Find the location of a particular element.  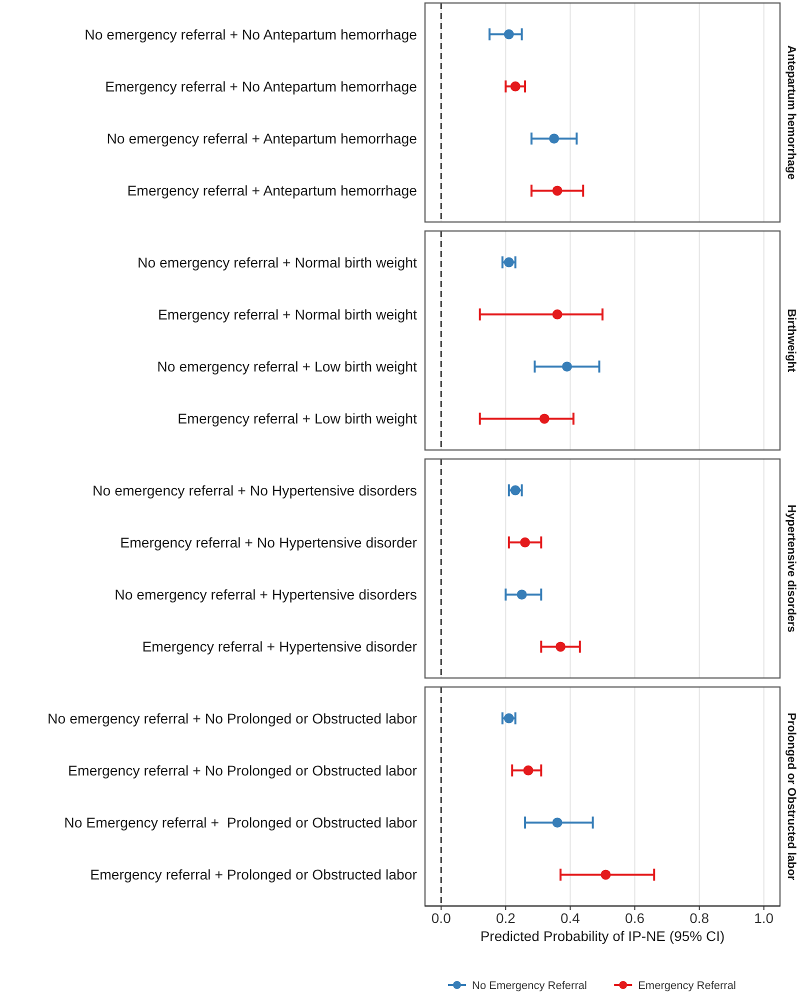

y-tick-label: Emergency referral + No Antepartum hemorrhage is located at coordinates (261, 87).